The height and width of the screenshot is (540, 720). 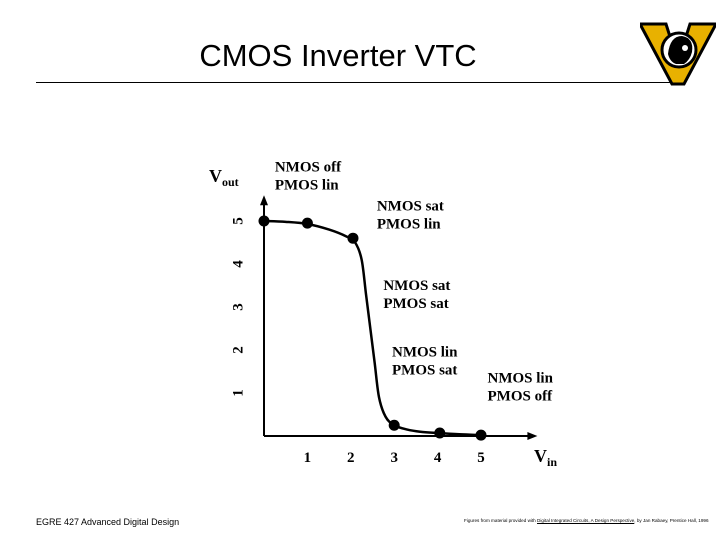 What do you see at coordinates (308, 458) in the screenshot?
I see `x-tick-label: 1` at bounding box center [308, 458].